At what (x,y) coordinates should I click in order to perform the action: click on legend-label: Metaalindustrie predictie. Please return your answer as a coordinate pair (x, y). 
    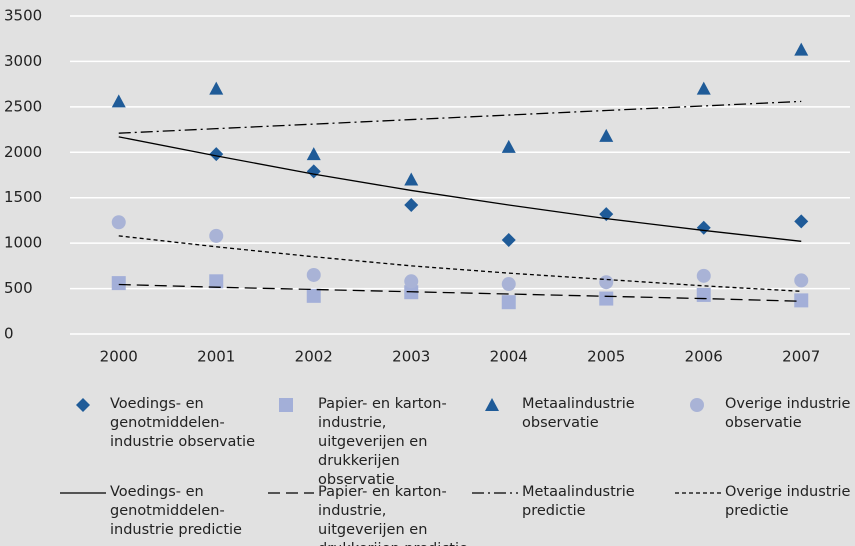
    Looking at the image, I should click on (578, 501).